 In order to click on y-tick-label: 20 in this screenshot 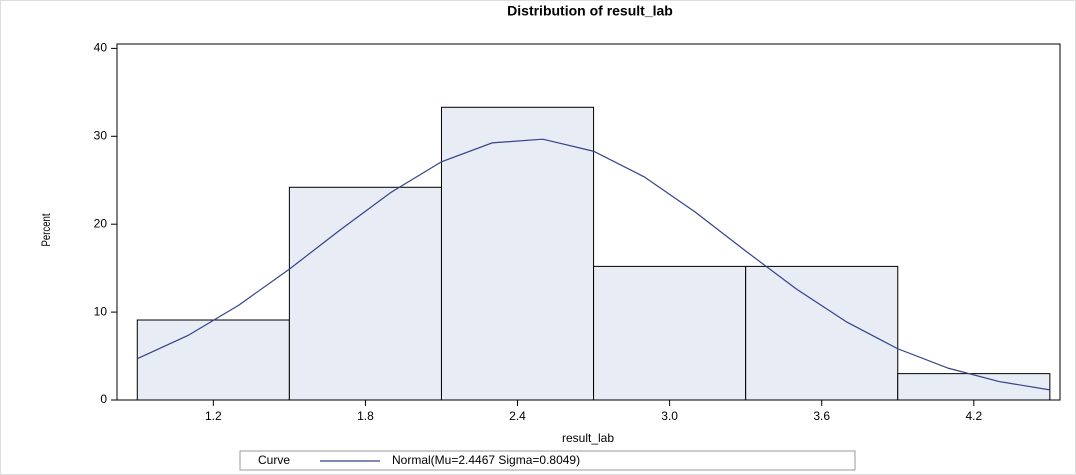, I will do `click(101, 223)`.